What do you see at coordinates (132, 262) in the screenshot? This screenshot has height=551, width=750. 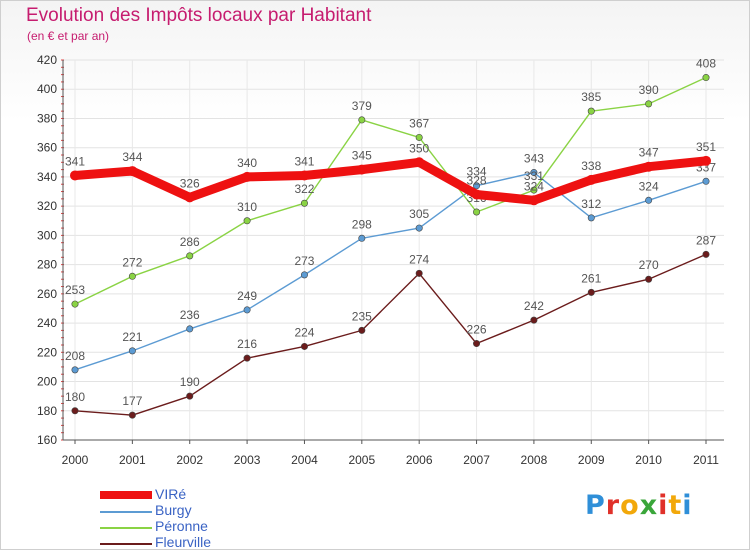 I see `data-label-peronne: 272` at bounding box center [132, 262].